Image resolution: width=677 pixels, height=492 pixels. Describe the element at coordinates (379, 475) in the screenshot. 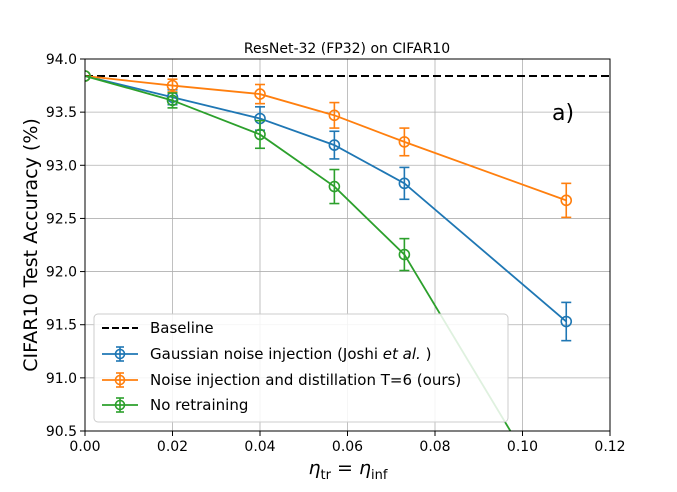

I see `x-label-subscript: inf` at that location.